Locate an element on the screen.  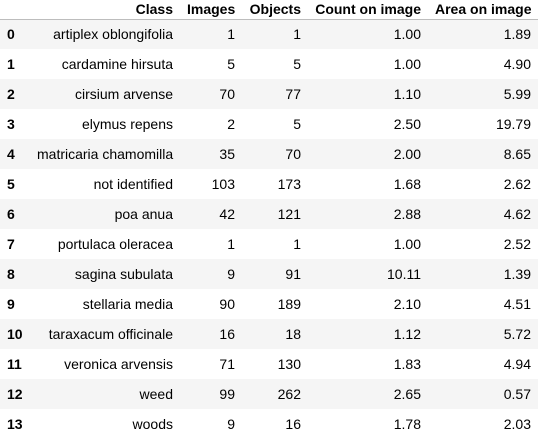
cell-count-on-image: 10.11 is located at coordinates (404, 274).